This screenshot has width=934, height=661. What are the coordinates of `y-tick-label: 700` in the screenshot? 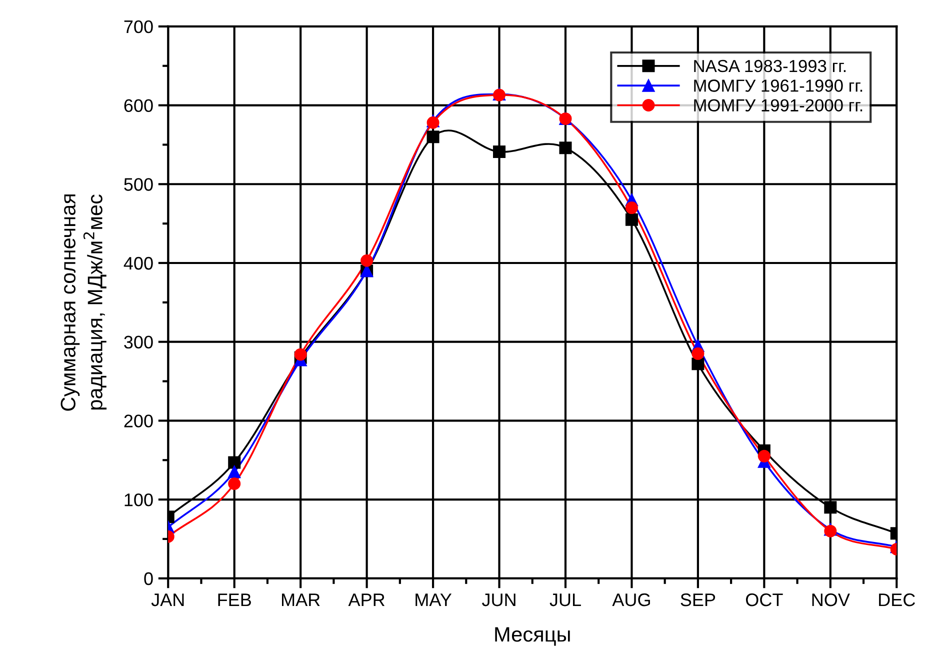 It's located at (138, 27).